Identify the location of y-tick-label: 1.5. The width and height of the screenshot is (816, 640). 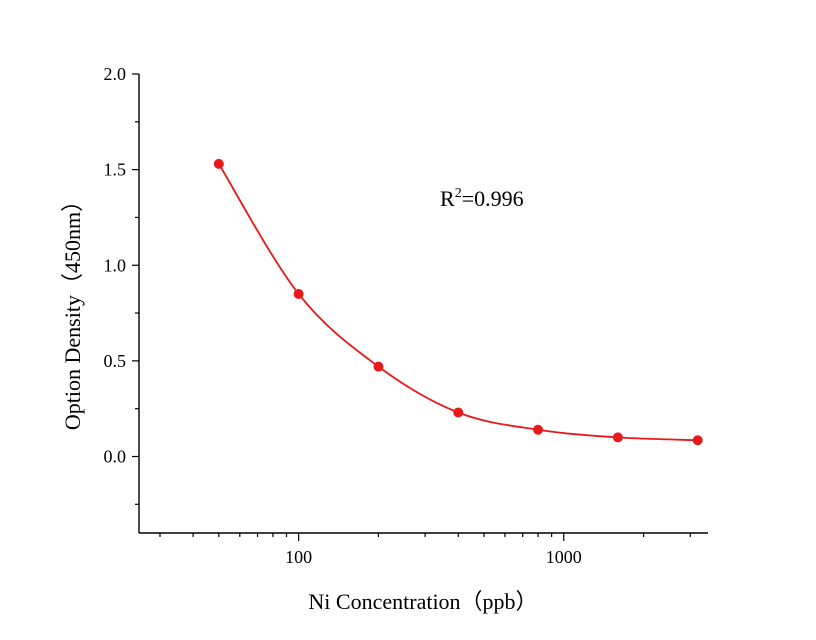
(115, 170).